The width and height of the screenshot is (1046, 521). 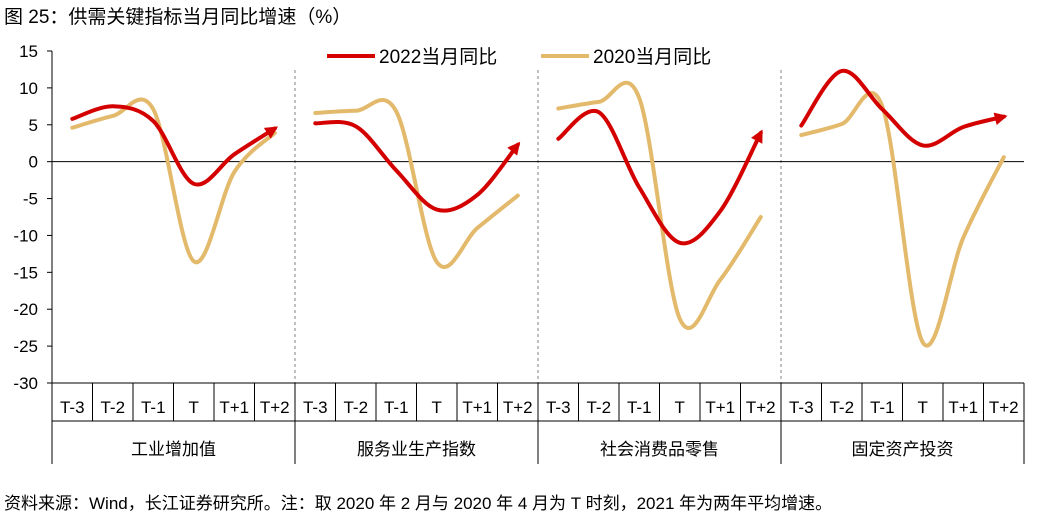 What do you see at coordinates (416, 449) in the screenshot?
I see `group-label: 服务业生产指数` at bounding box center [416, 449].